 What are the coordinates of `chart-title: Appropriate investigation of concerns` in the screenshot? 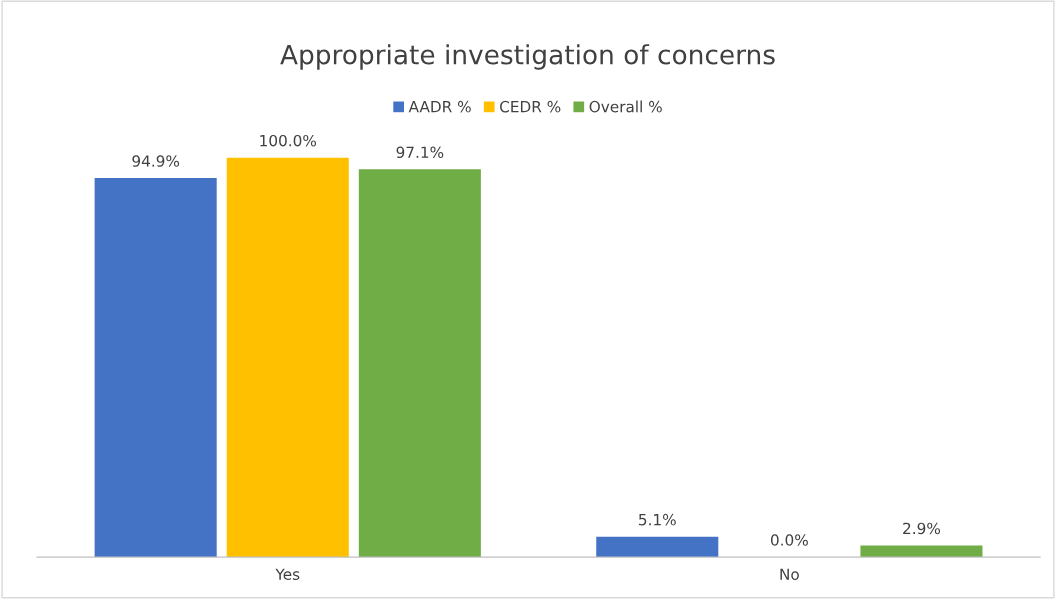 It's located at (527, 57).